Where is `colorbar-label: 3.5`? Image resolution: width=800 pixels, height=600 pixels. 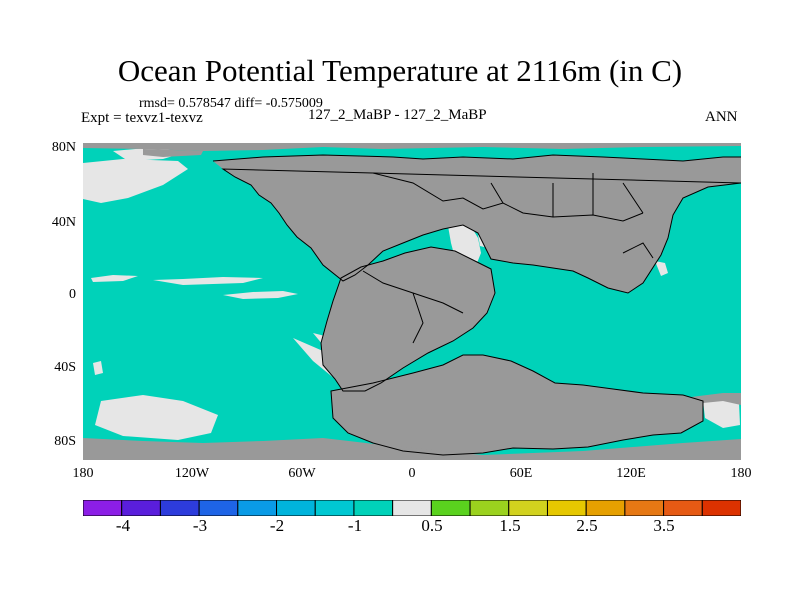 colorbar-label: 3.5 is located at coordinates (664, 525).